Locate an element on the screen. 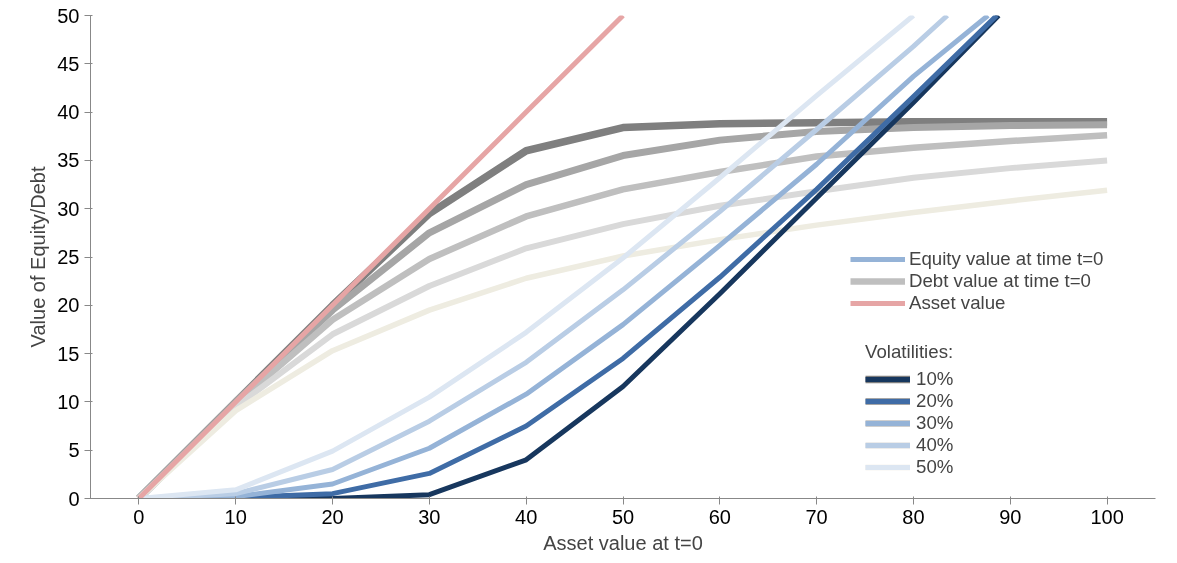 The height and width of the screenshot is (563, 1177). x-tick-label: 100 is located at coordinates (1107, 516).